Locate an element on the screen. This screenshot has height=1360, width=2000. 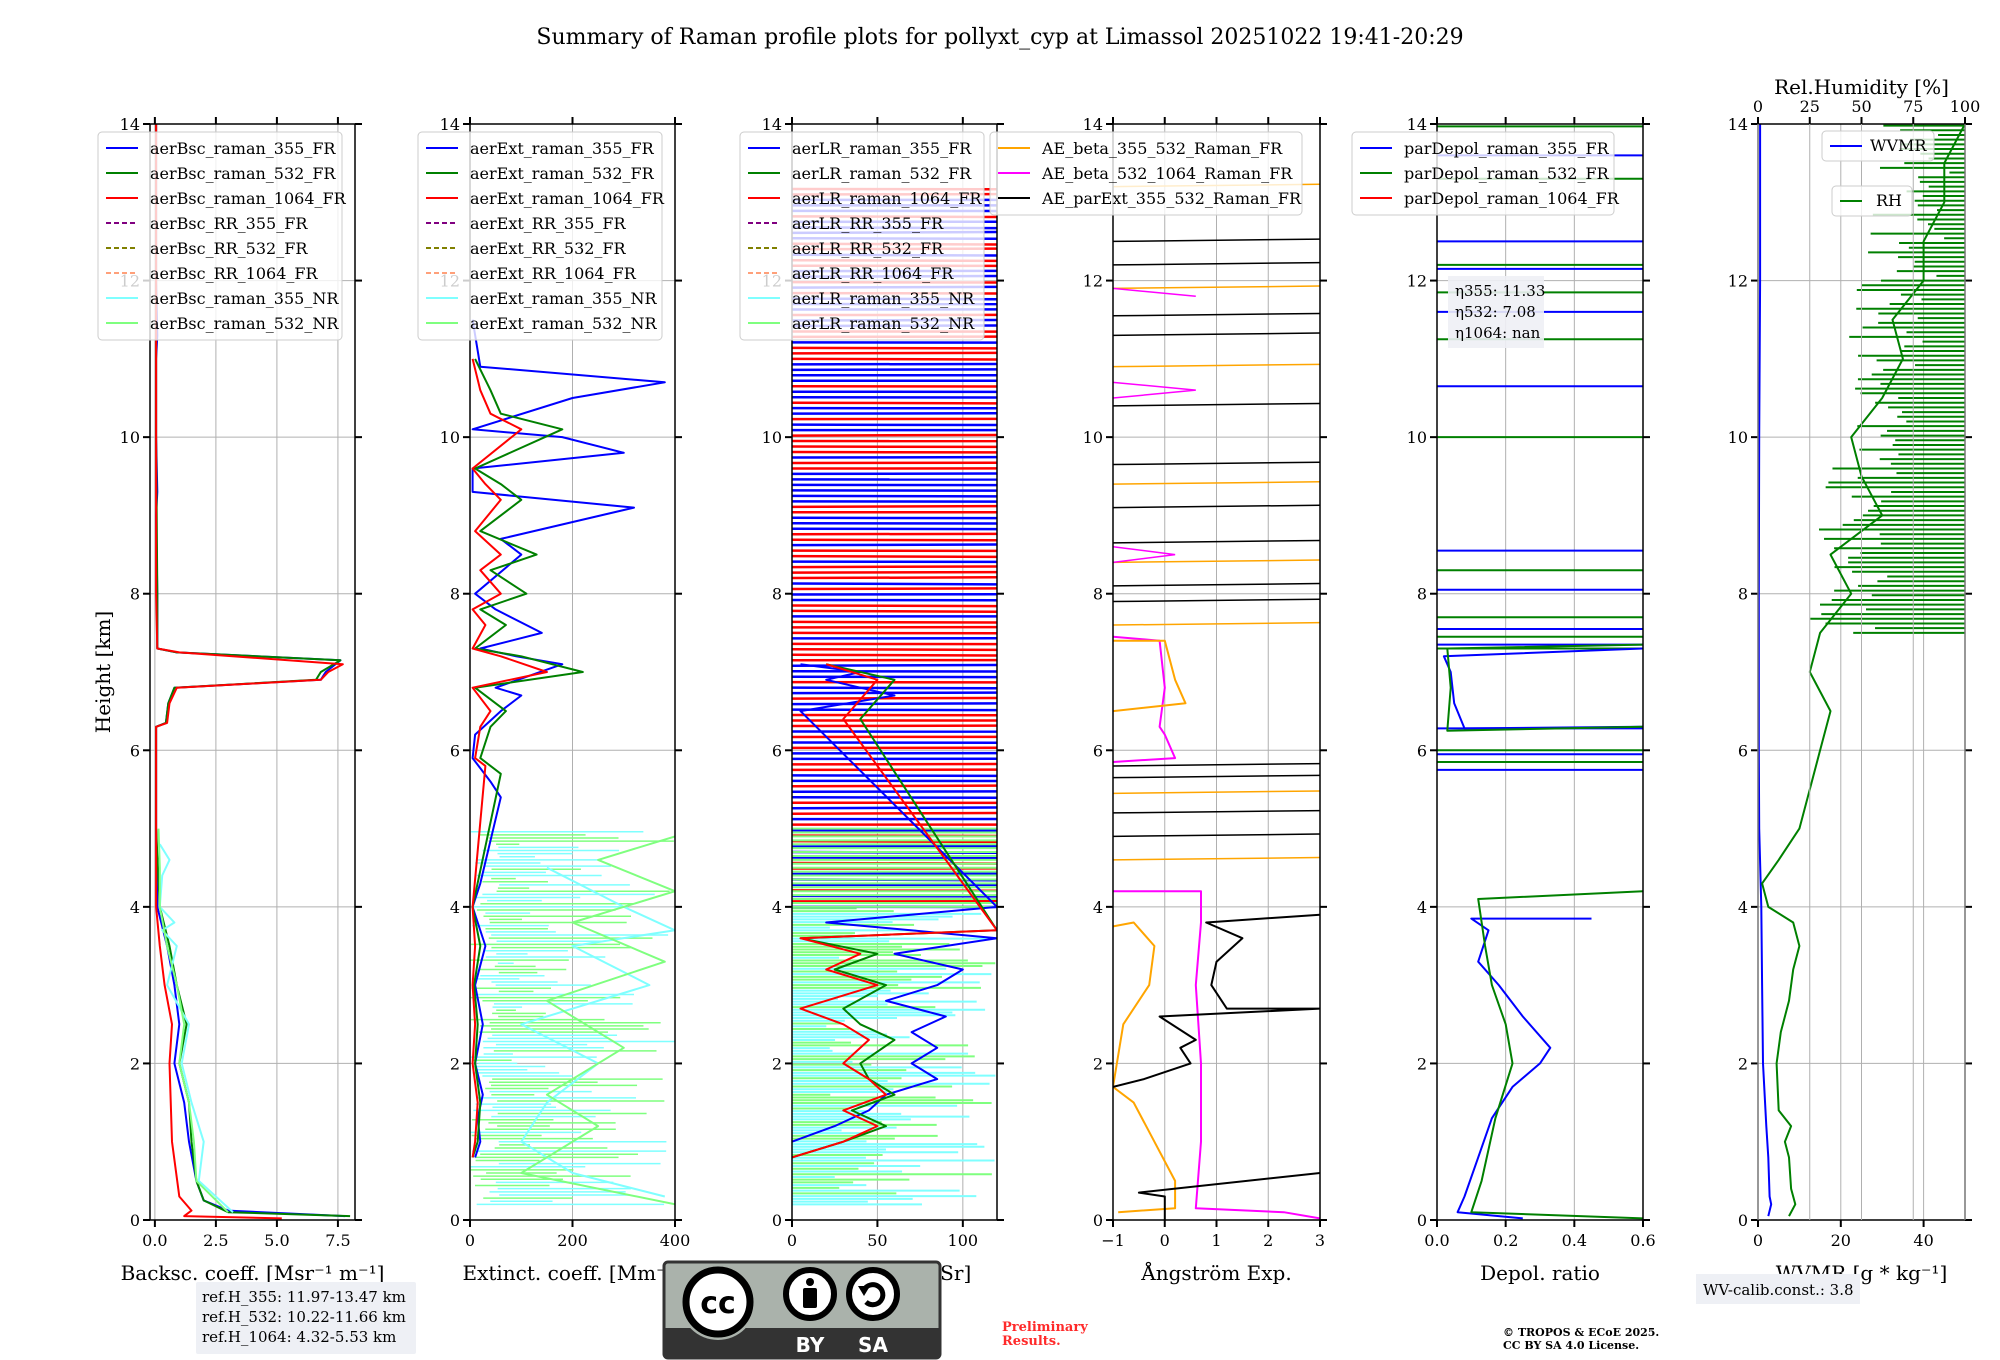
series-aerbsc-raman-532-nr is located at coordinates (193, 1020).